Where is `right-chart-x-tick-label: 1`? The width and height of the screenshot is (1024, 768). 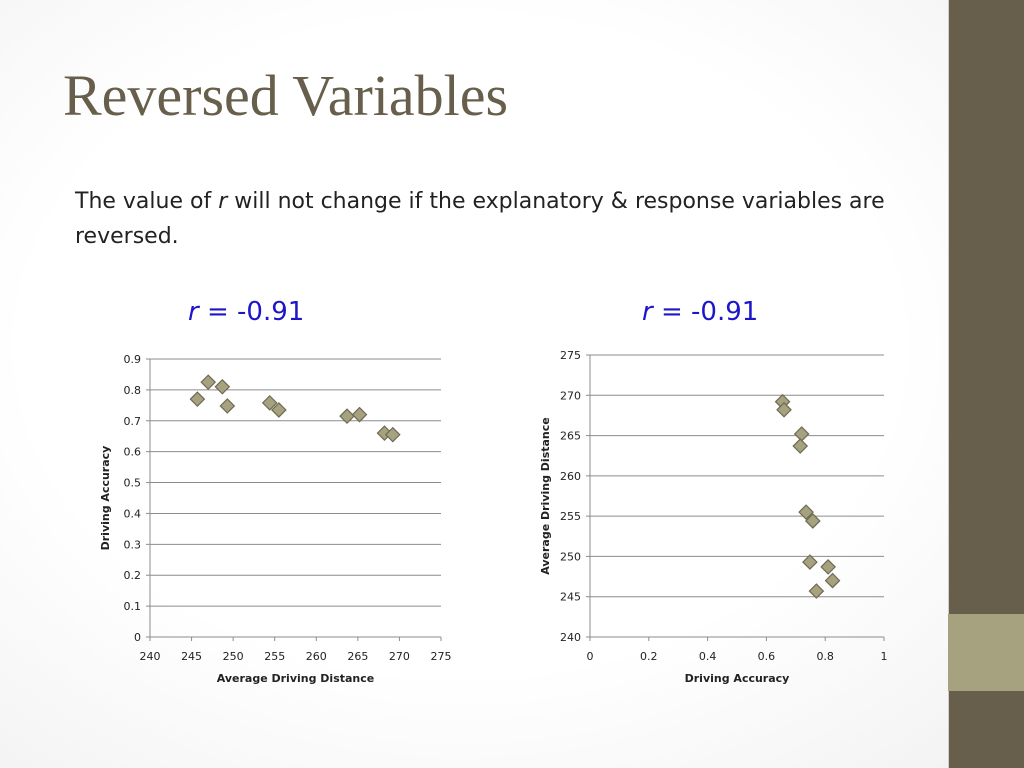 right-chart-x-tick-label: 1 is located at coordinates (884, 656).